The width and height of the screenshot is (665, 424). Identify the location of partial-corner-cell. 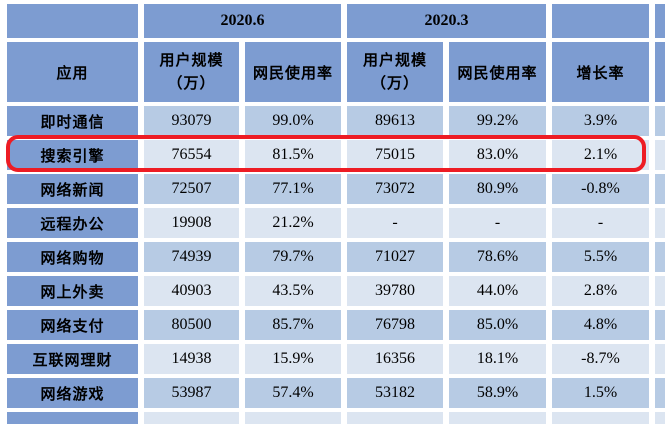
(660, 21).